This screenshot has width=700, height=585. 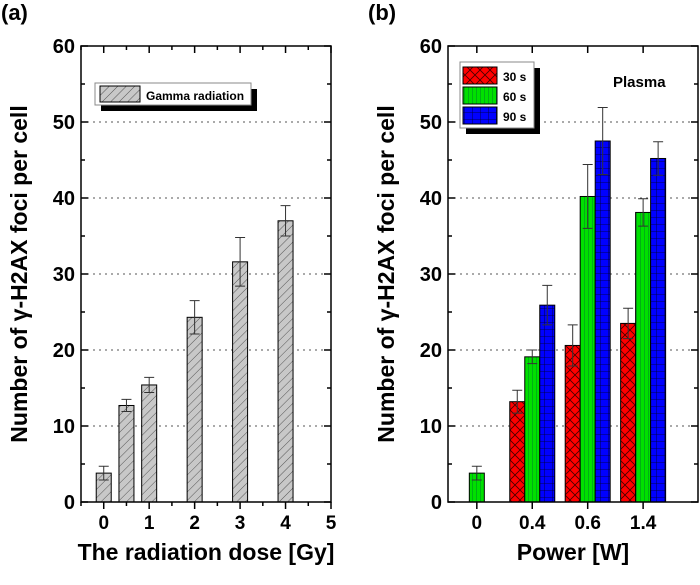 I want to click on plasma-annotation: Plasma, so click(x=639, y=82).